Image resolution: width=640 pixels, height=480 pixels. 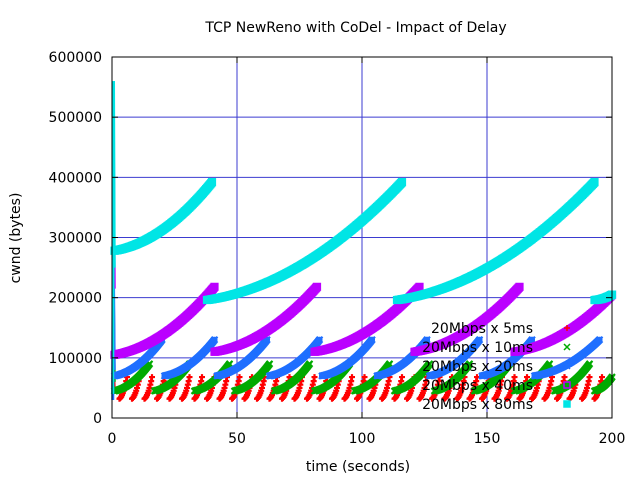 I want to click on x-tick-label: 200, so click(x=612, y=439).